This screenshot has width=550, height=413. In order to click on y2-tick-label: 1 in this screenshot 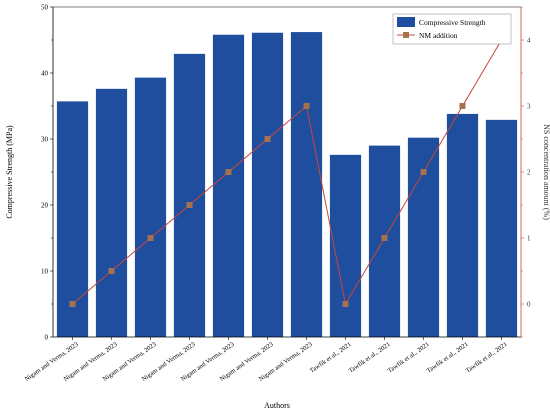, I will do `click(529, 239)`.